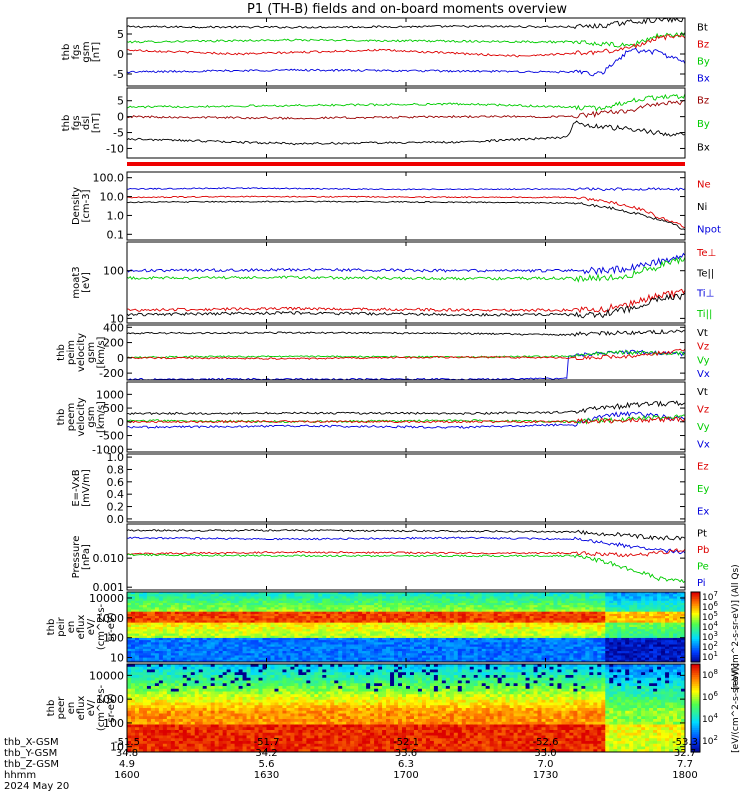  Describe the element at coordinates (111, 626) in the screenshot. I see `y-axis-label: sr-eV)` at that location.